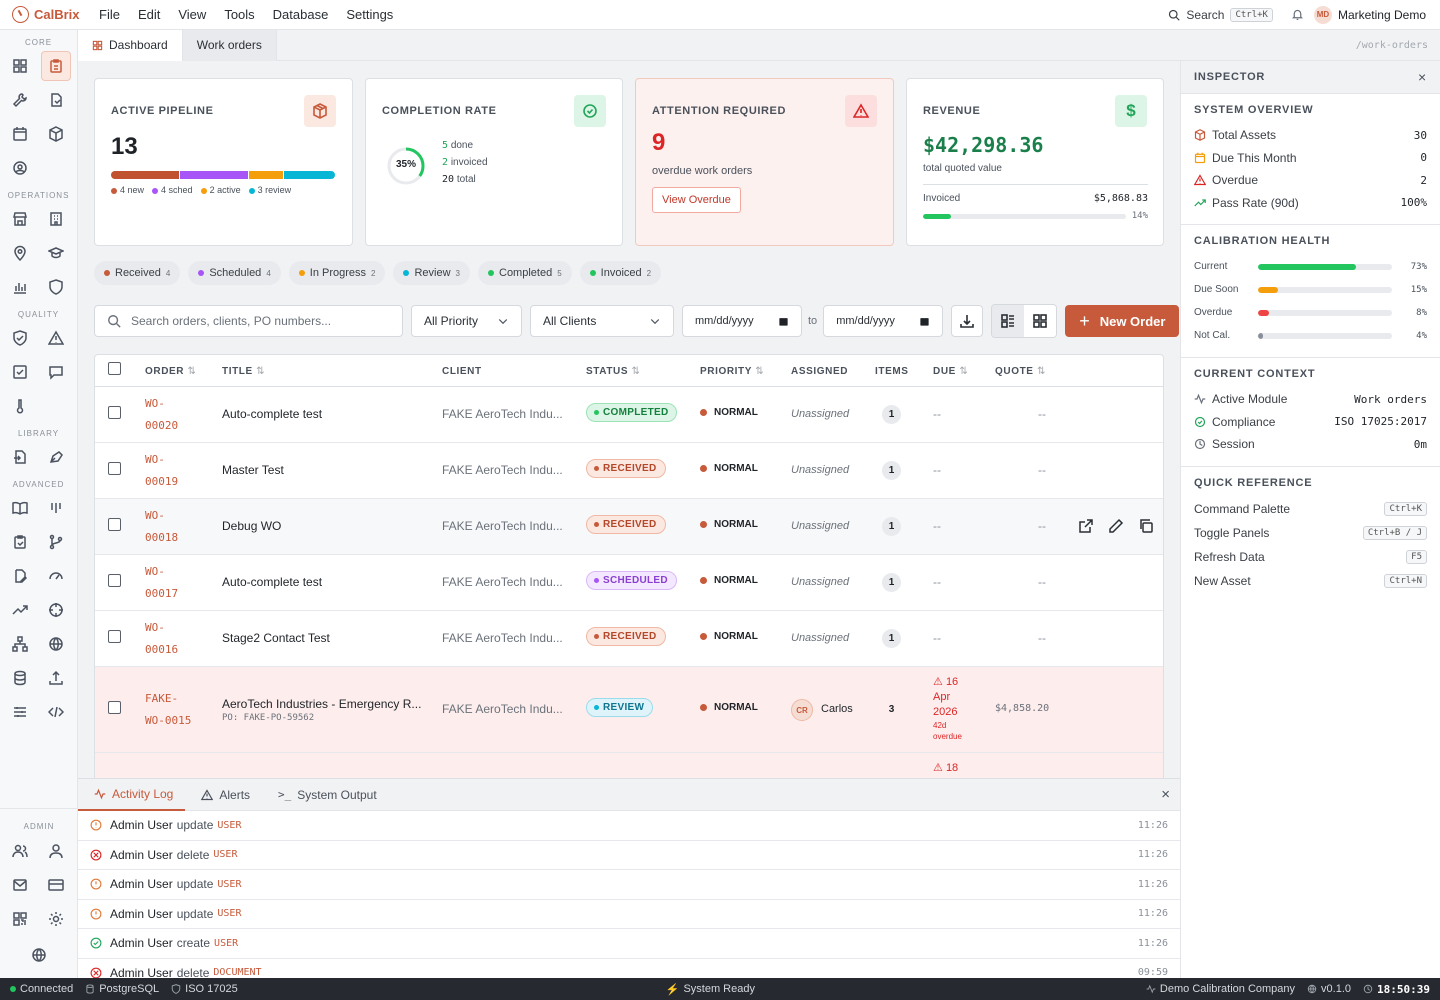  What do you see at coordinates (1369, 14) in the screenshot?
I see `user-menu: MD Marketing Demo` at bounding box center [1369, 14].